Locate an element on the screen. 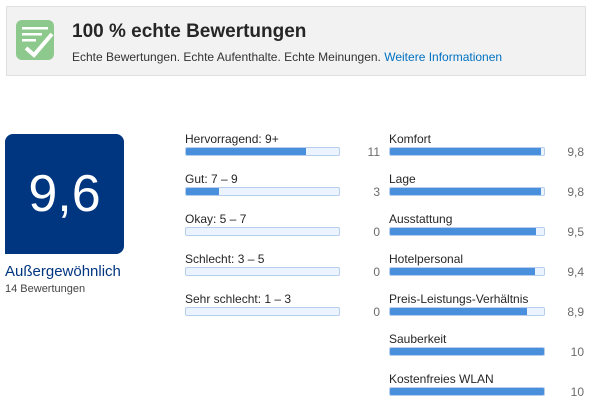  verified-icon is located at coordinates (35, 40).